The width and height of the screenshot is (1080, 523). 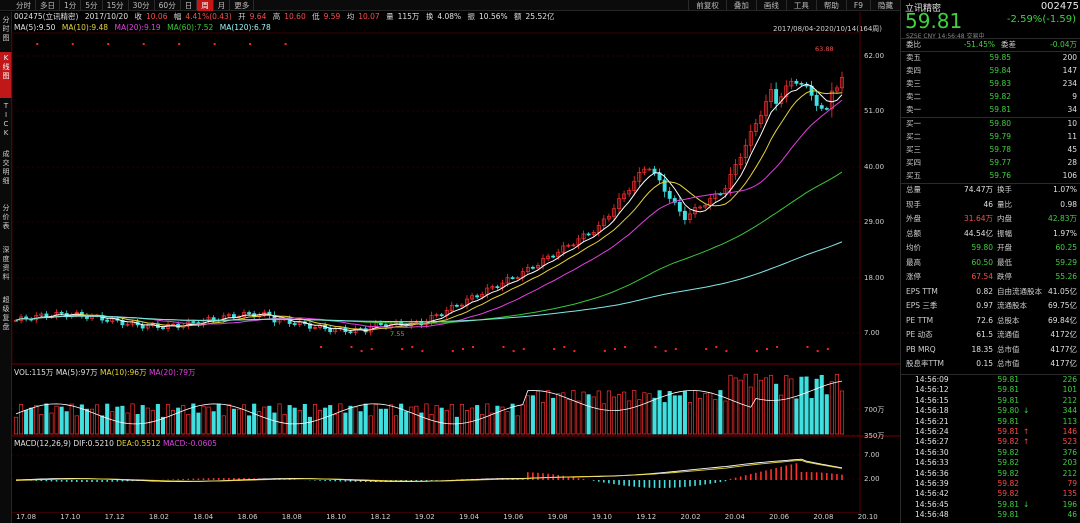 I want to click on sidebar-tab: 超级复盘, so click(x=6, y=313).